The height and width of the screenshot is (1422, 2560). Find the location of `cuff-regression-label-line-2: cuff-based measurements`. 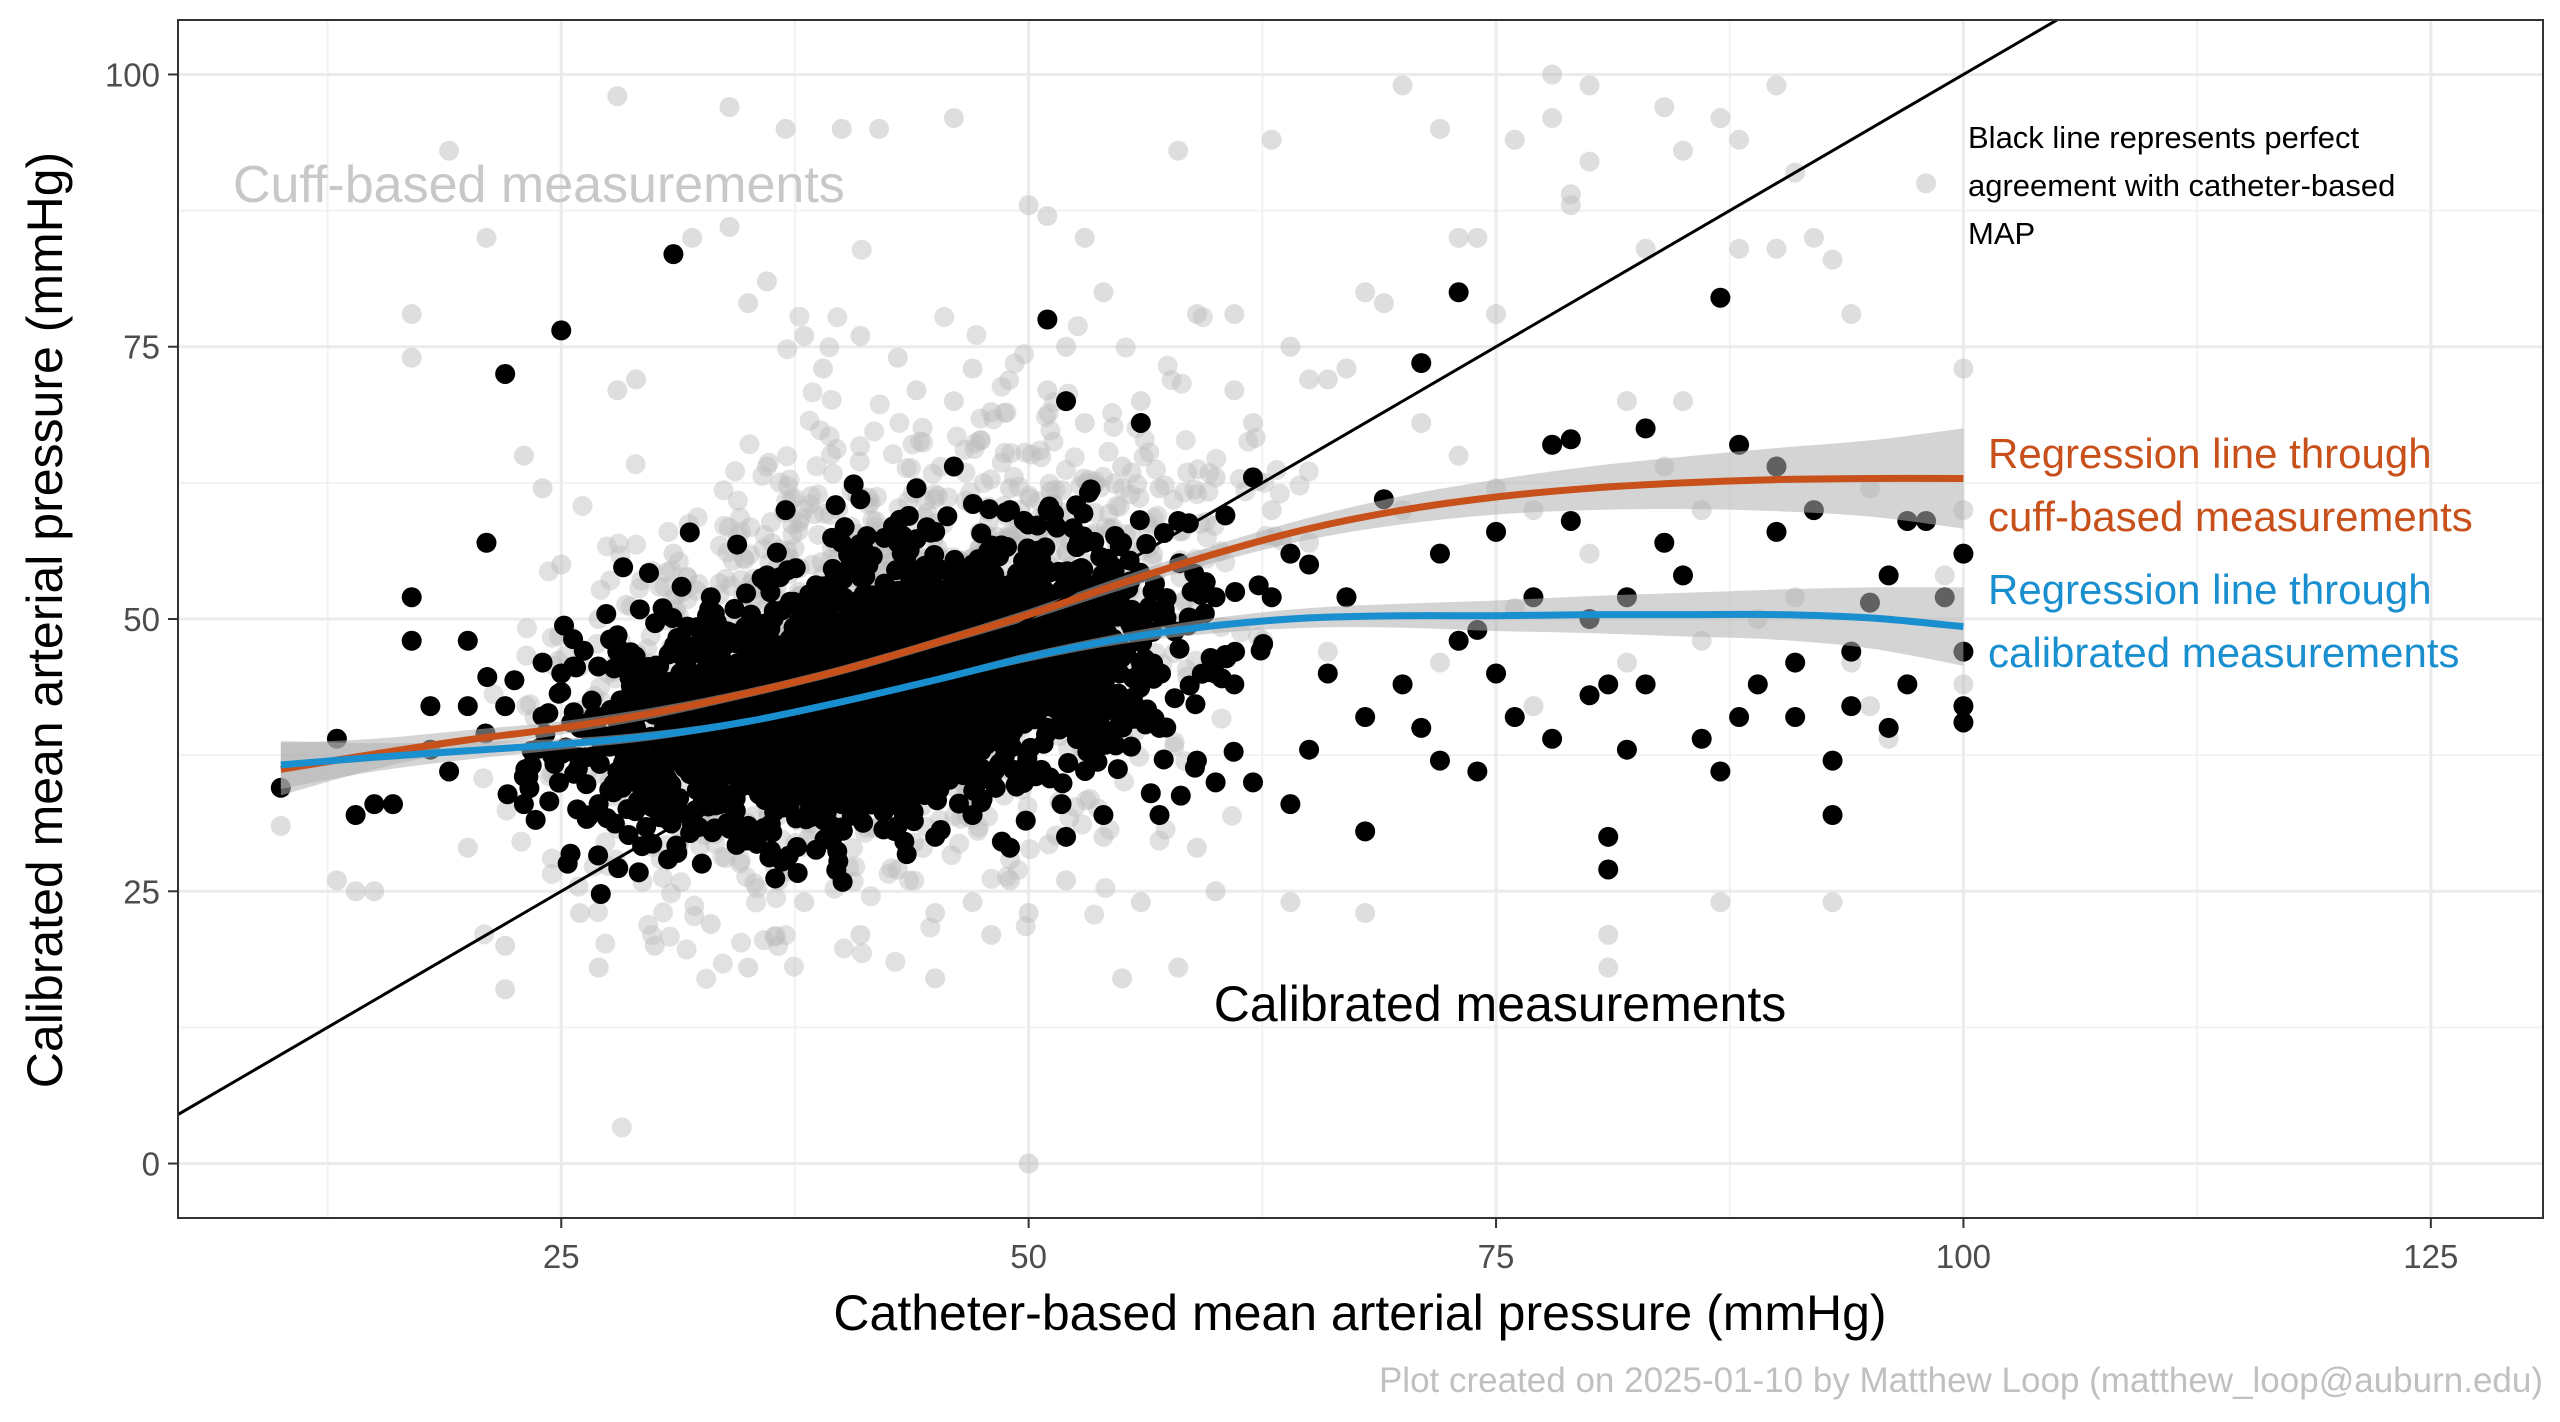

cuff-regression-label-line-2: cuff-based measurements is located at coordinates (2230, 516).